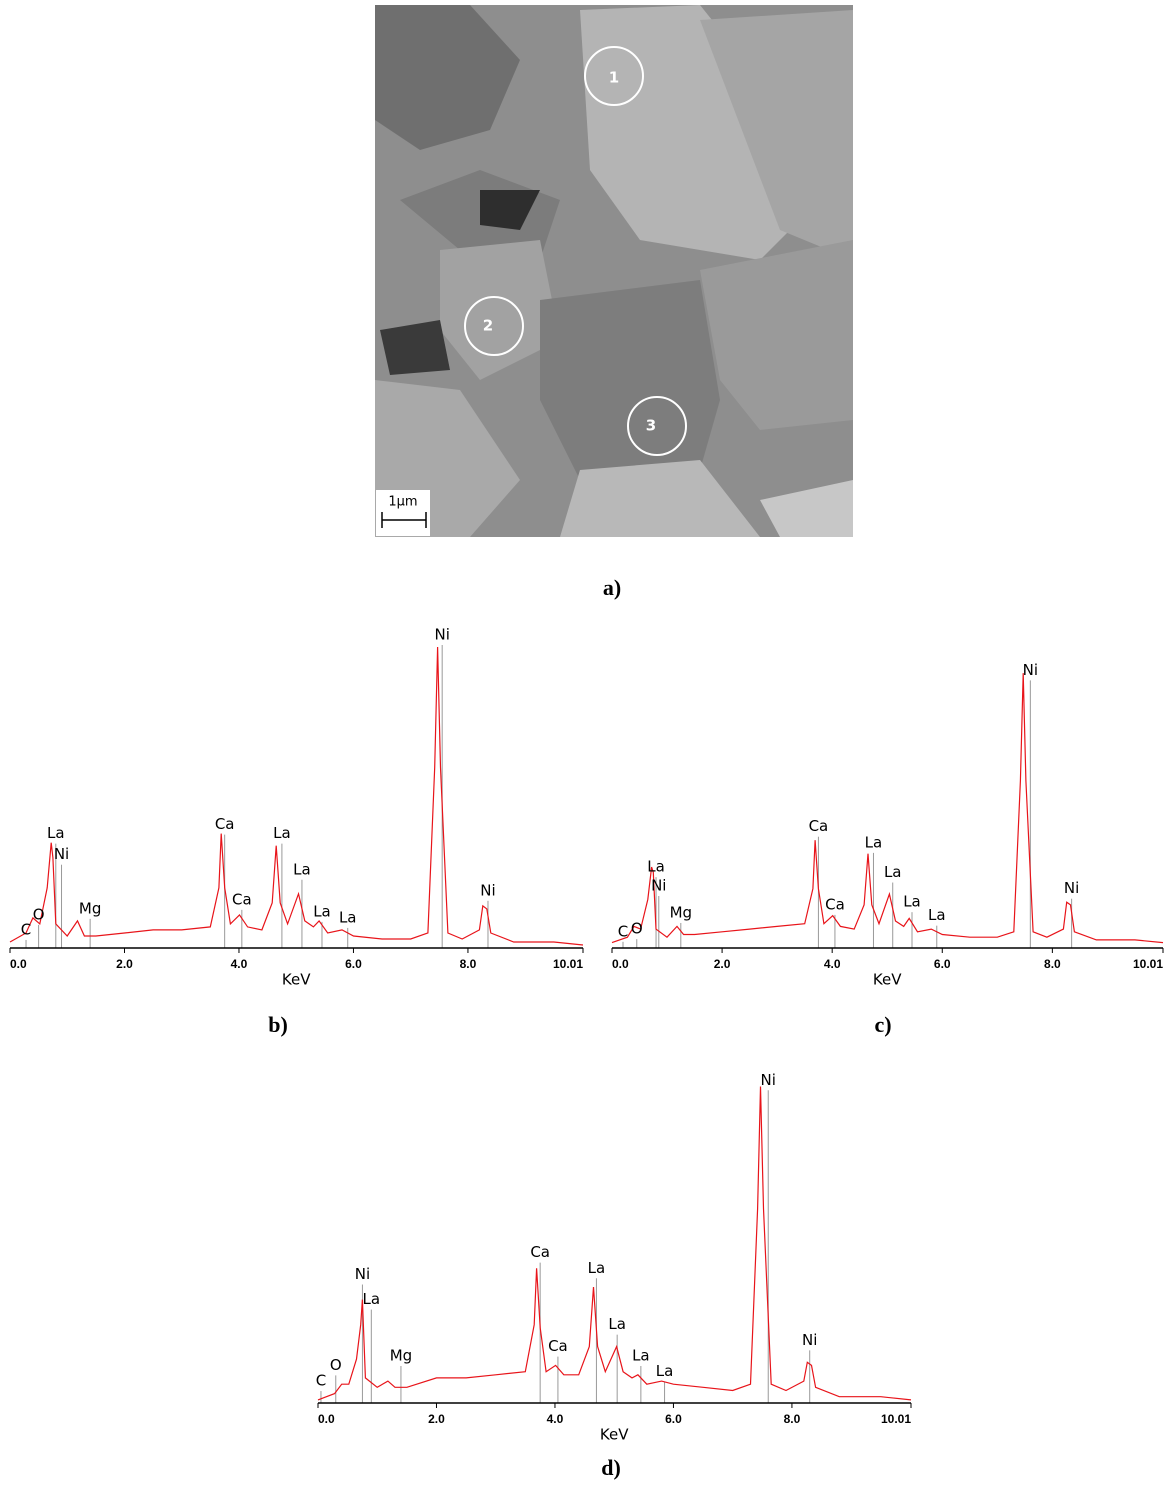  What do you see at coordinates (488, 326) in the screenshot?
I see `marker-label: 2` at bounding box center [488, 326].